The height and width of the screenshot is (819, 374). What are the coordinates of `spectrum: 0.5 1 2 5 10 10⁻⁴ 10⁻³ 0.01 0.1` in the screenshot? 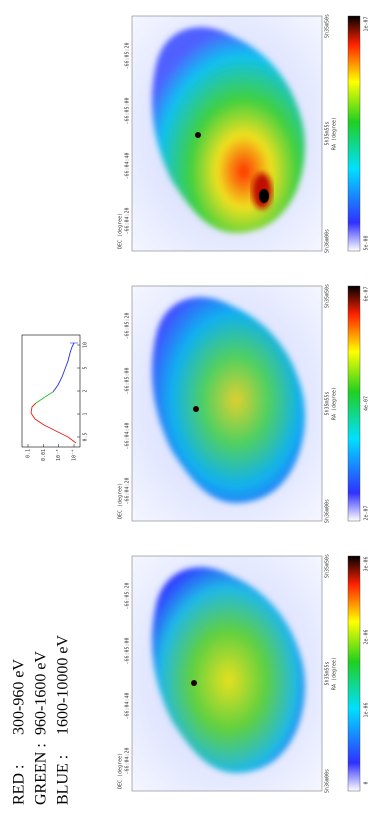 It's located at (55, 397).